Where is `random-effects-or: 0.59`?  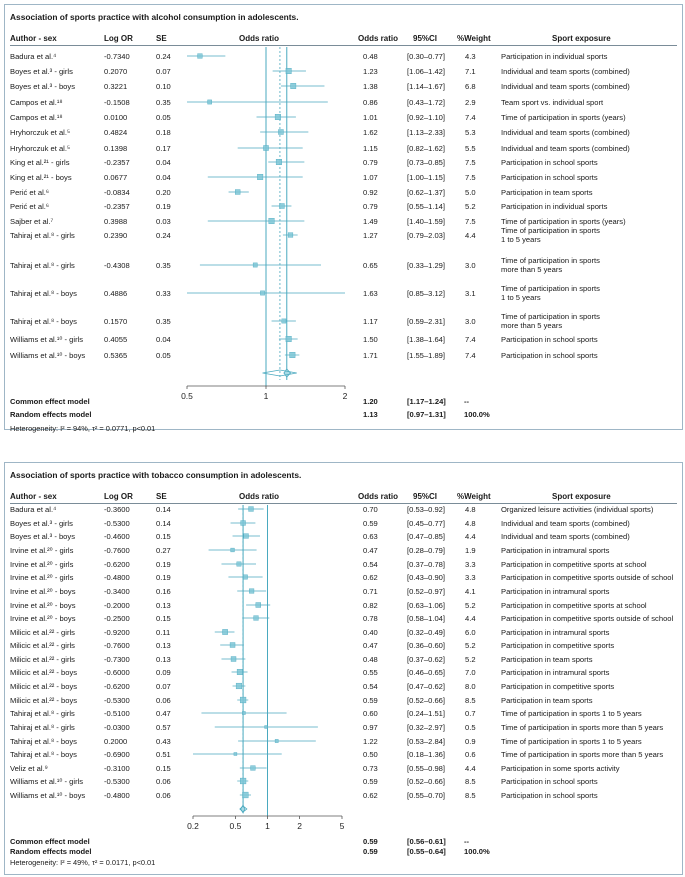
random-effects-or: 0.59 is located at coordinates (370, 851).